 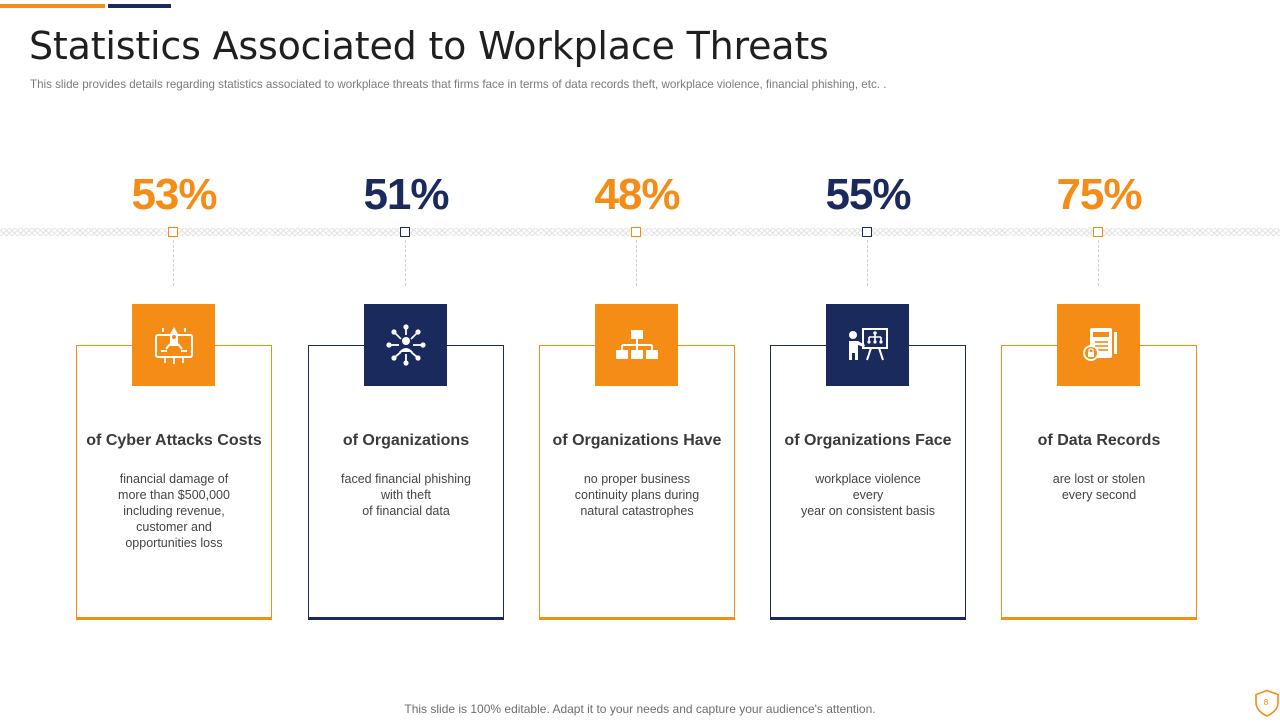 I want to click on stat-description: are lost or stolen every second, so click(x=1099, y=487).